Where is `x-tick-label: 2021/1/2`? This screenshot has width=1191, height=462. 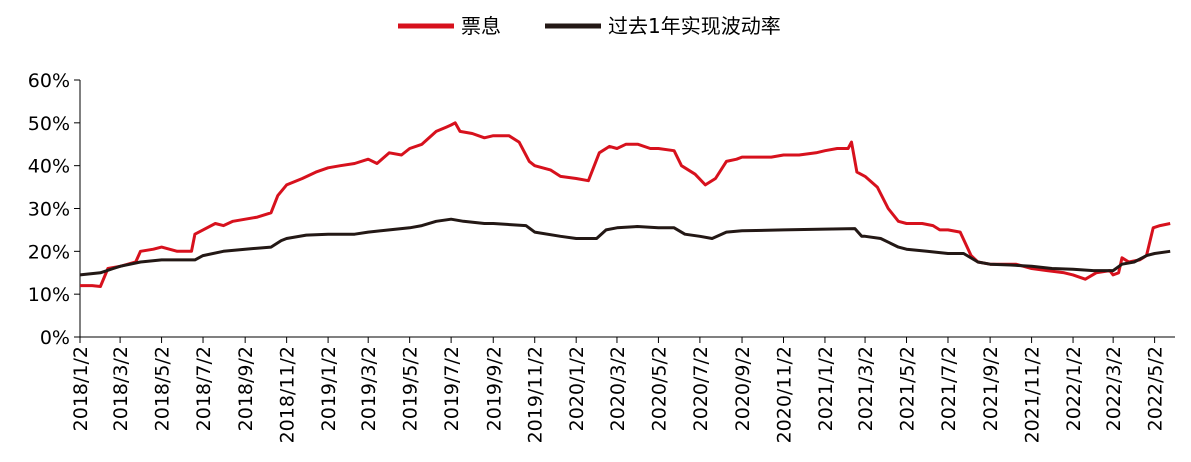 x-tick-label: 2021/1/2 is located at coordinates (826, 388).